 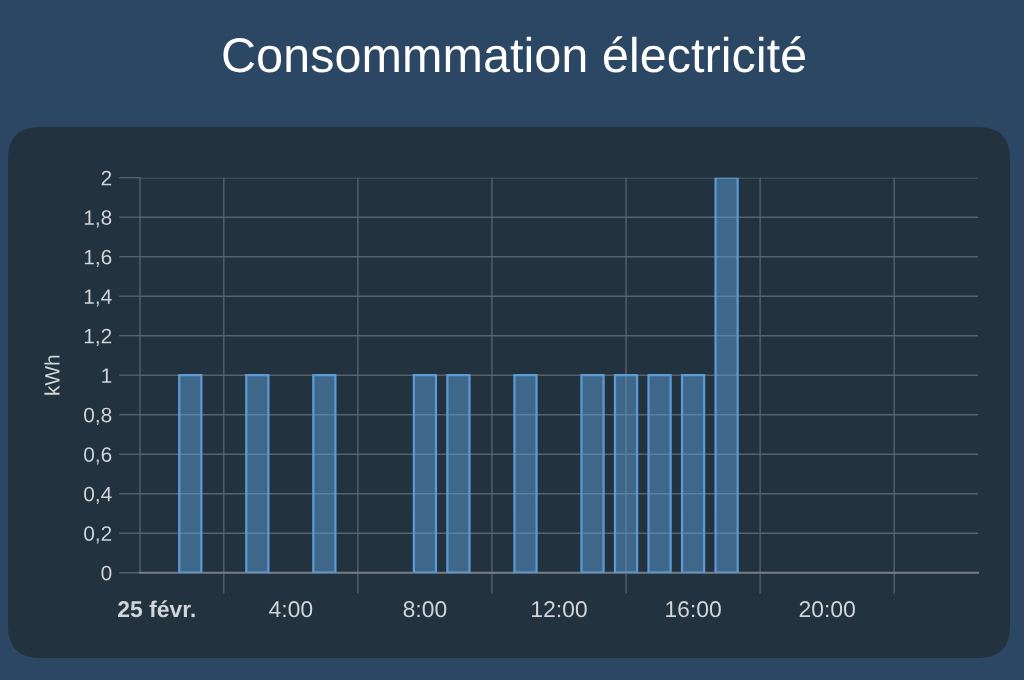 I want to click on y-tick-label: 1,8, so click(x=98, y=219).